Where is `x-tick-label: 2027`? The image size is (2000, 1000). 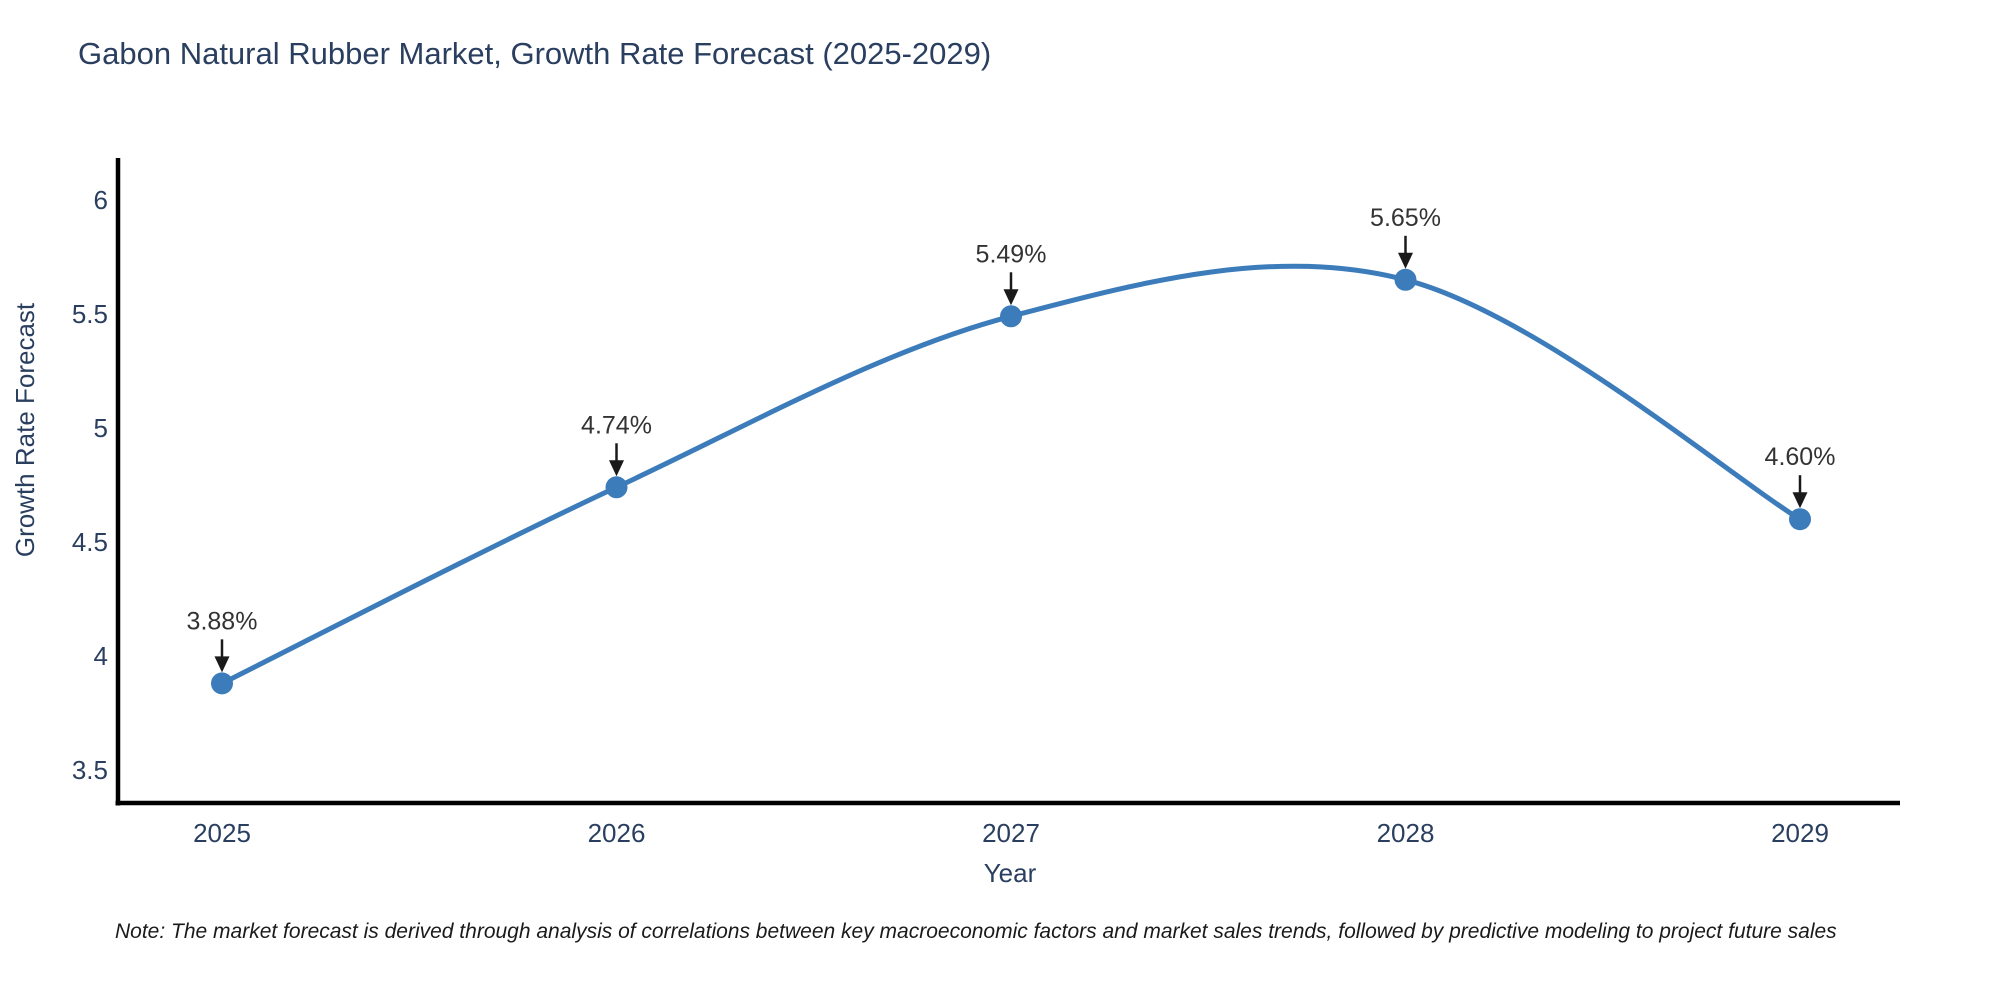 x-tick-label: 2027 is located at coordinates (1011, 833).